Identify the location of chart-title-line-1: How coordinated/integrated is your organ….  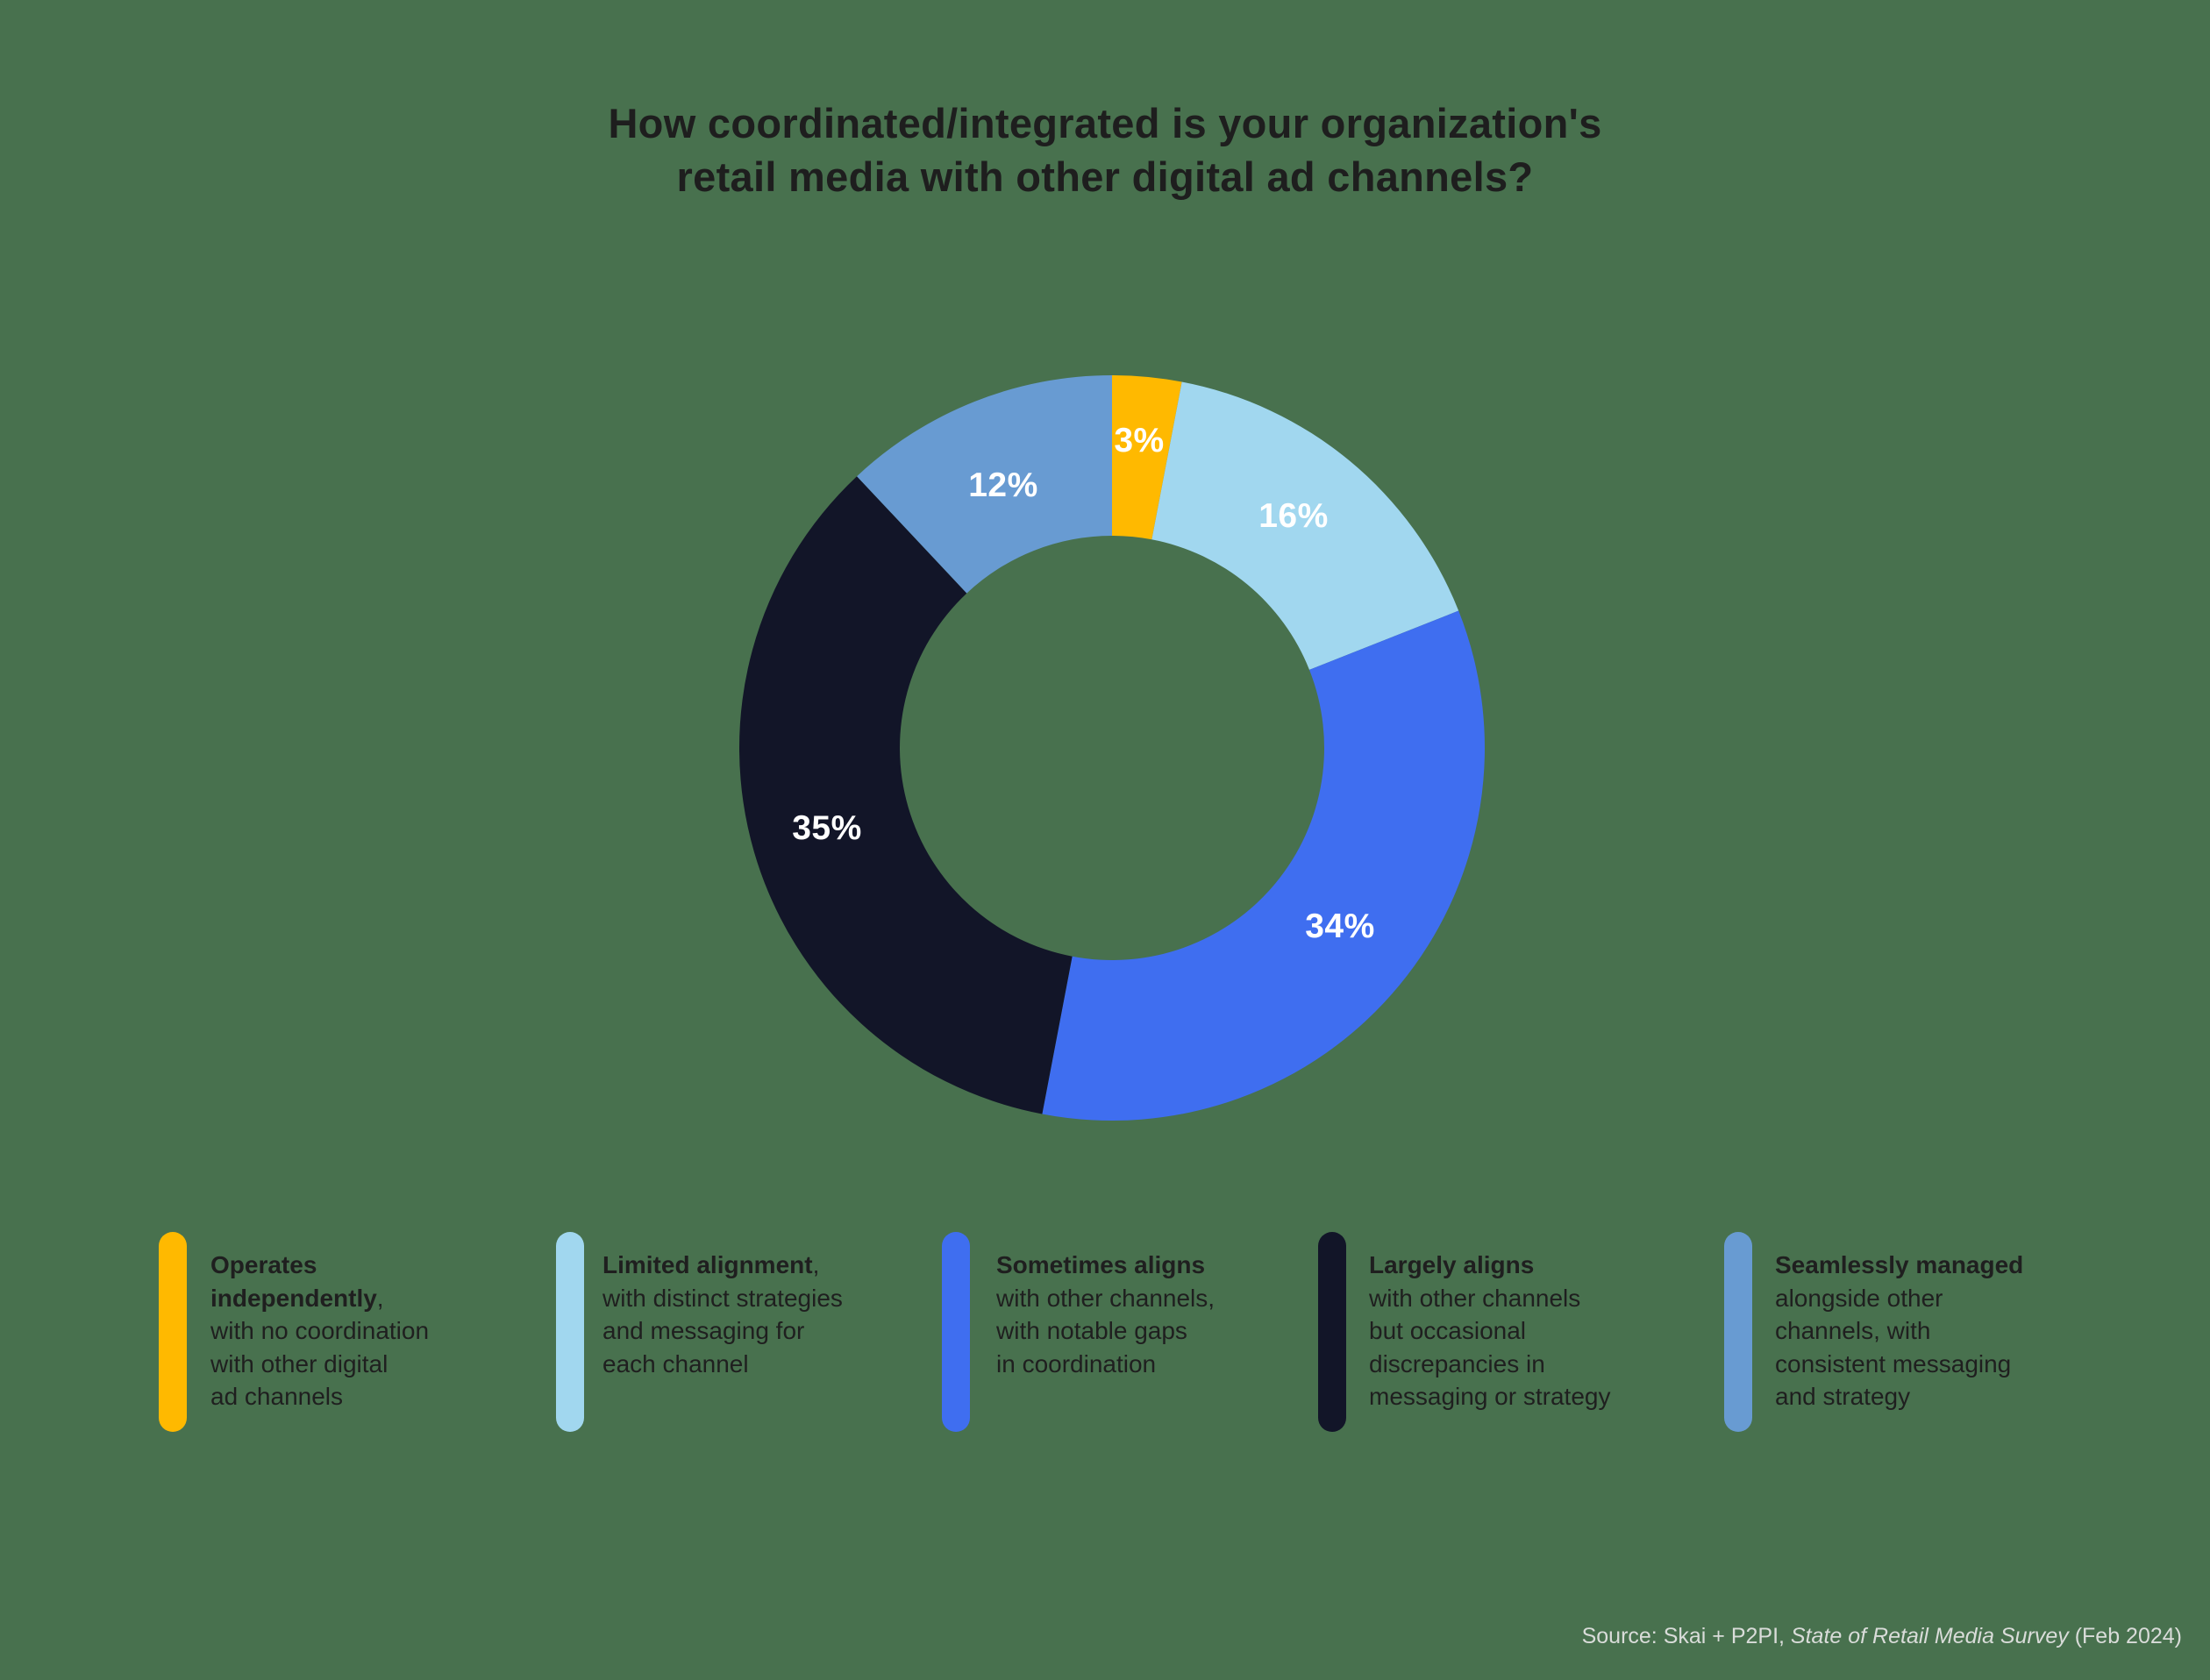
(1105, 123).